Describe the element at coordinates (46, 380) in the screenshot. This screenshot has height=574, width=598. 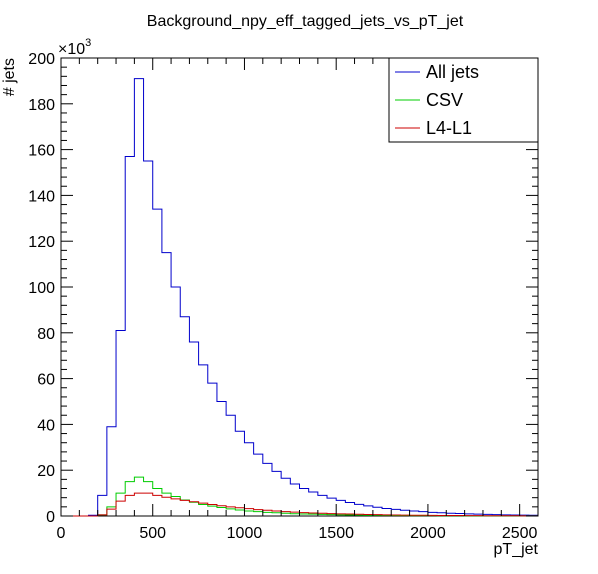
I see `y-tick-label: 60` at that location.